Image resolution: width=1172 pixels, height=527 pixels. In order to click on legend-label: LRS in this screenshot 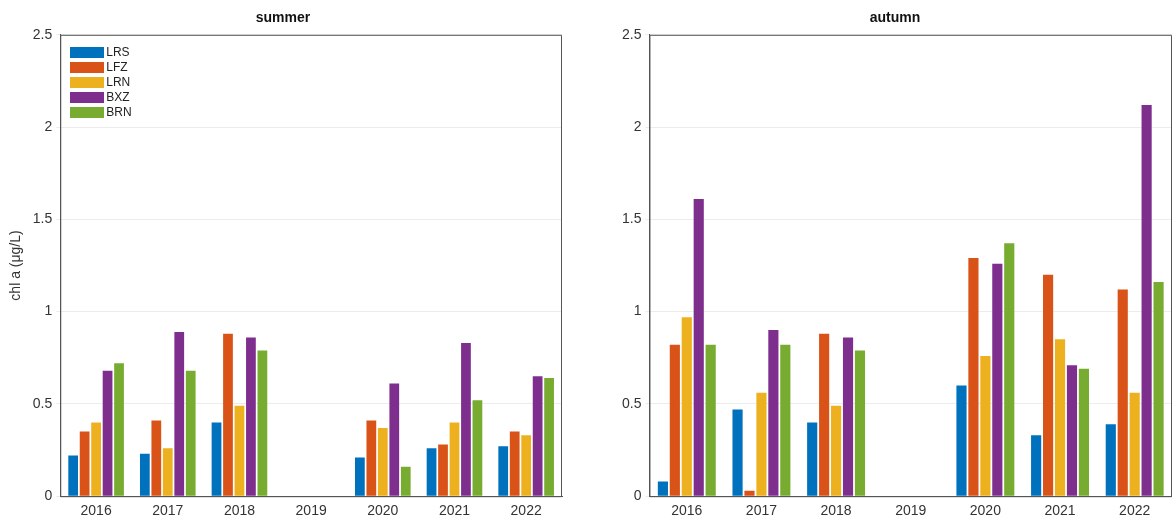, I will do `click(118, 52)`.